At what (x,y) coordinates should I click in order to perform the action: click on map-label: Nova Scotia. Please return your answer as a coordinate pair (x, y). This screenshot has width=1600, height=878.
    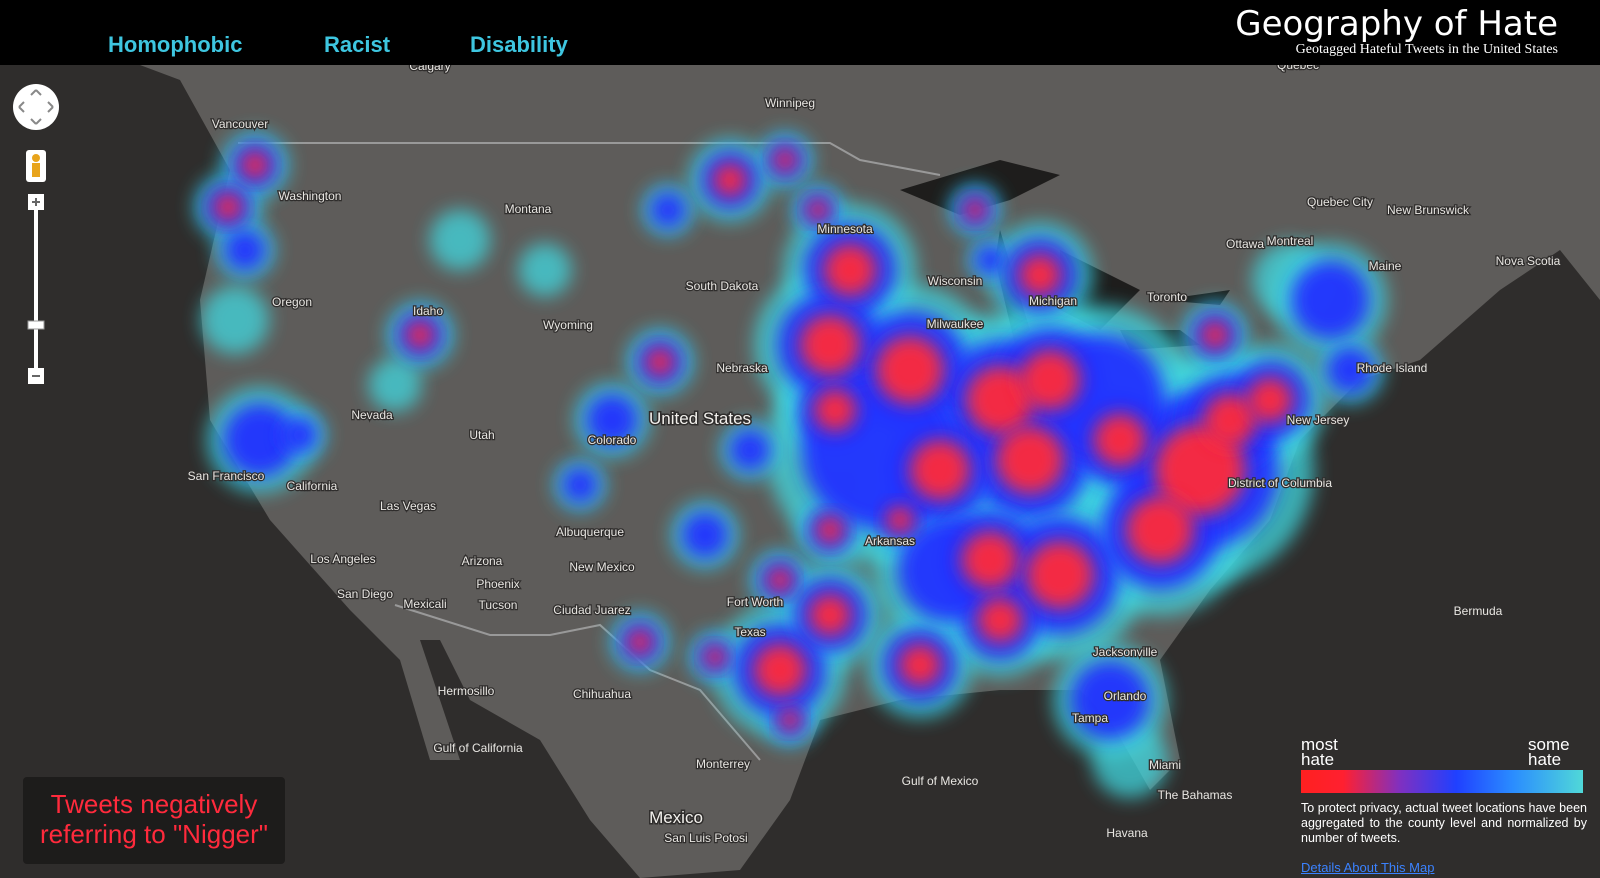
    Looking at the image, I should click on (1528, 261).